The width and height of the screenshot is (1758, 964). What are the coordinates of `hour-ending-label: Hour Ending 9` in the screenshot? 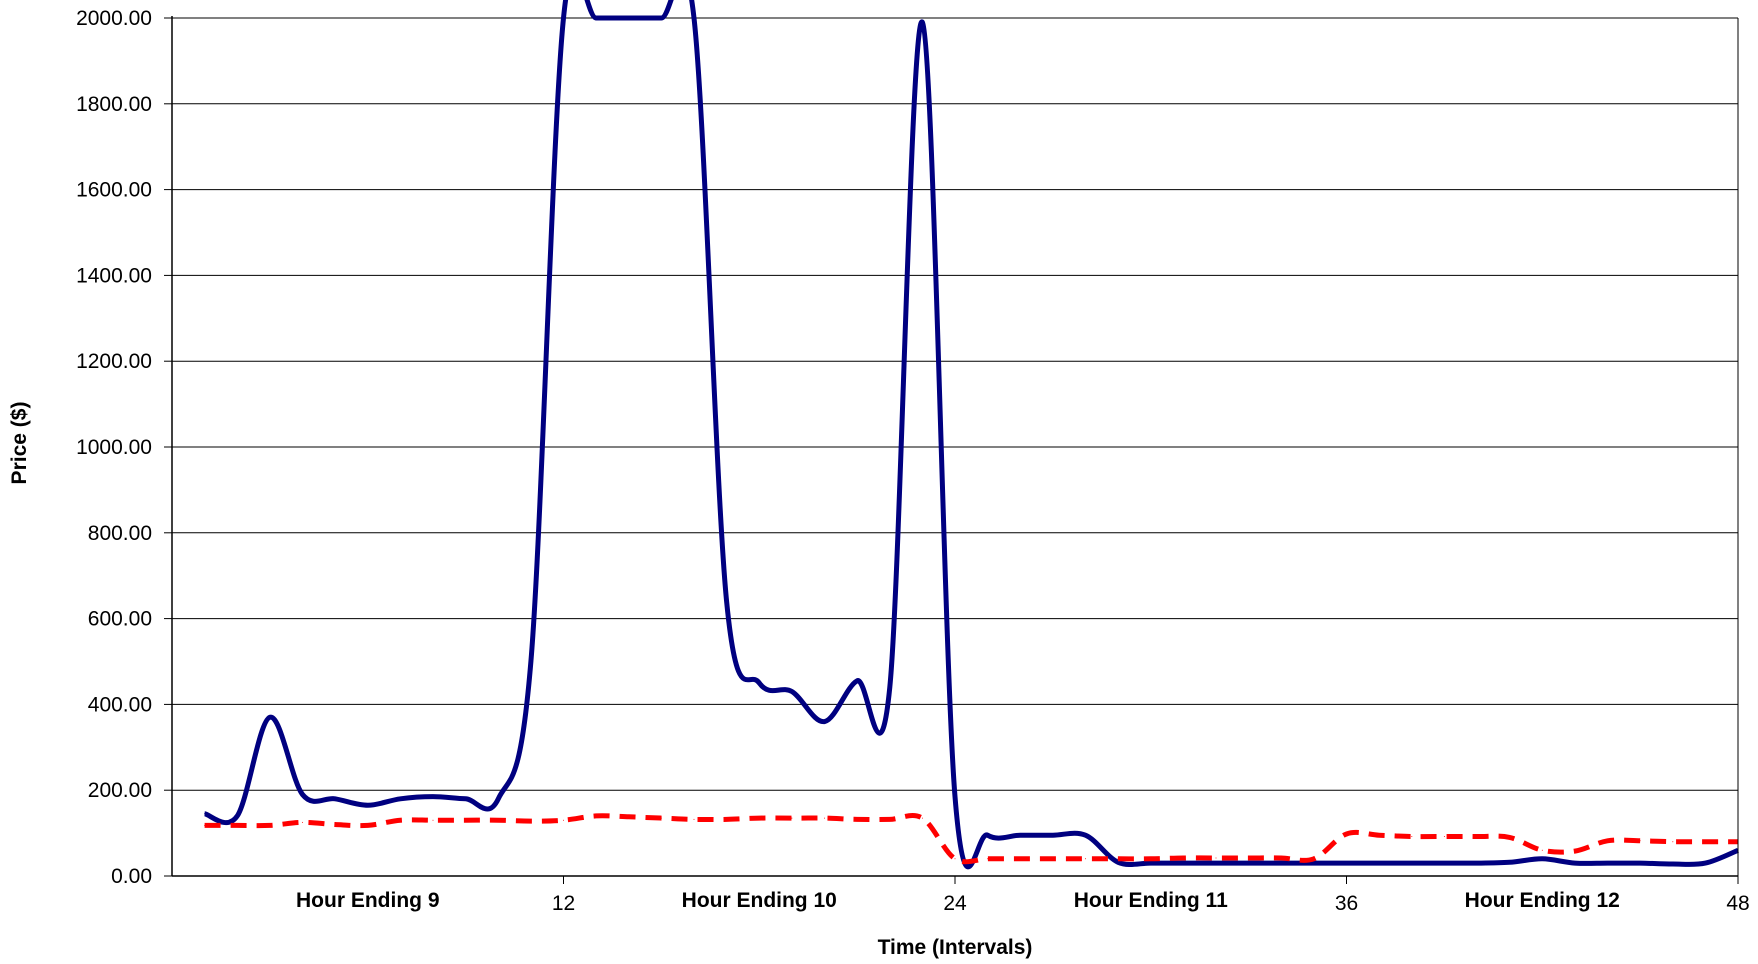 It's located at (368, 900).